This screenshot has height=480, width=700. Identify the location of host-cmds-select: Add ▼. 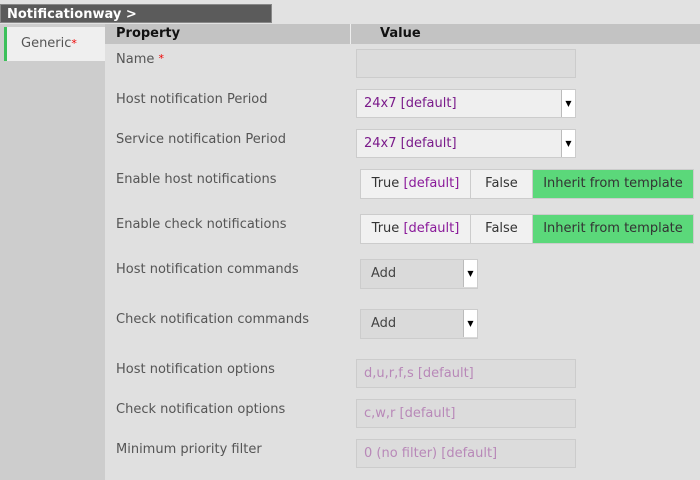
(419, 274).